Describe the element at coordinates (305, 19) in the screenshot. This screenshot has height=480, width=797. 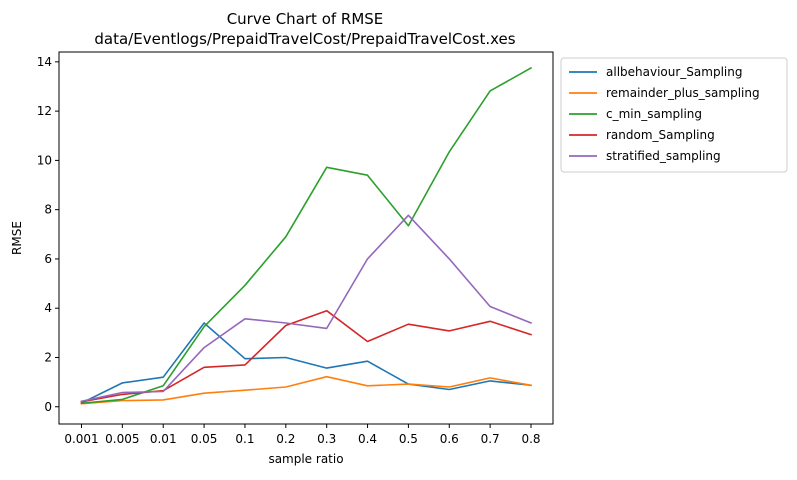
I see `chart-title: Curve Chart of RMSE` at that location.